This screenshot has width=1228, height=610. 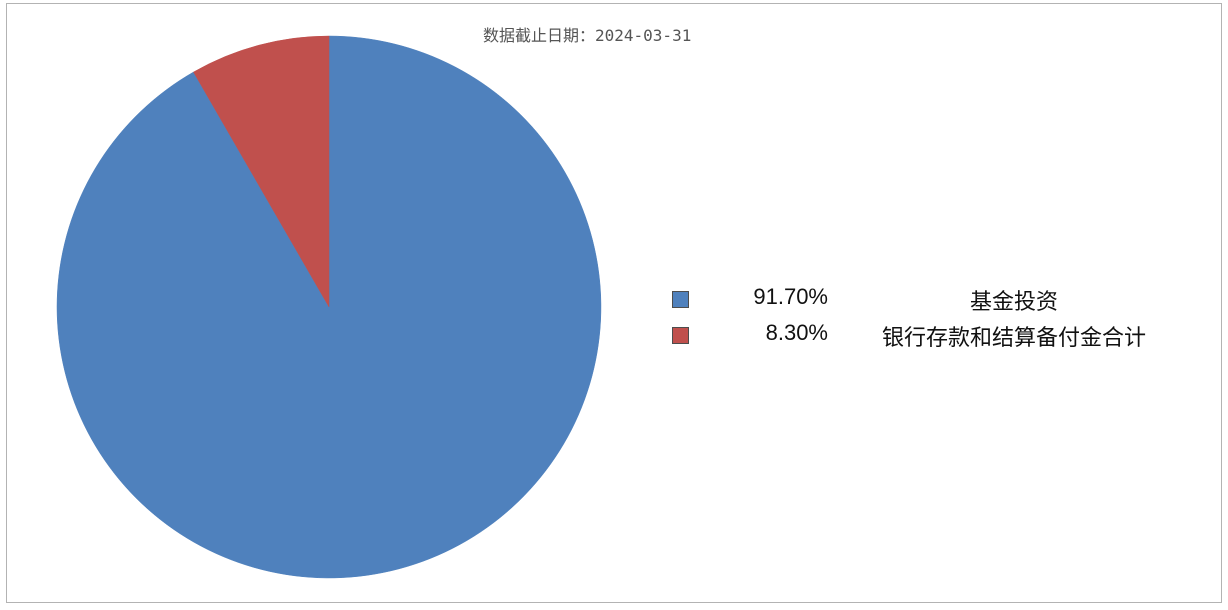 I want to click on pie-slice-bank-deposits, so click(x=261, y=171).